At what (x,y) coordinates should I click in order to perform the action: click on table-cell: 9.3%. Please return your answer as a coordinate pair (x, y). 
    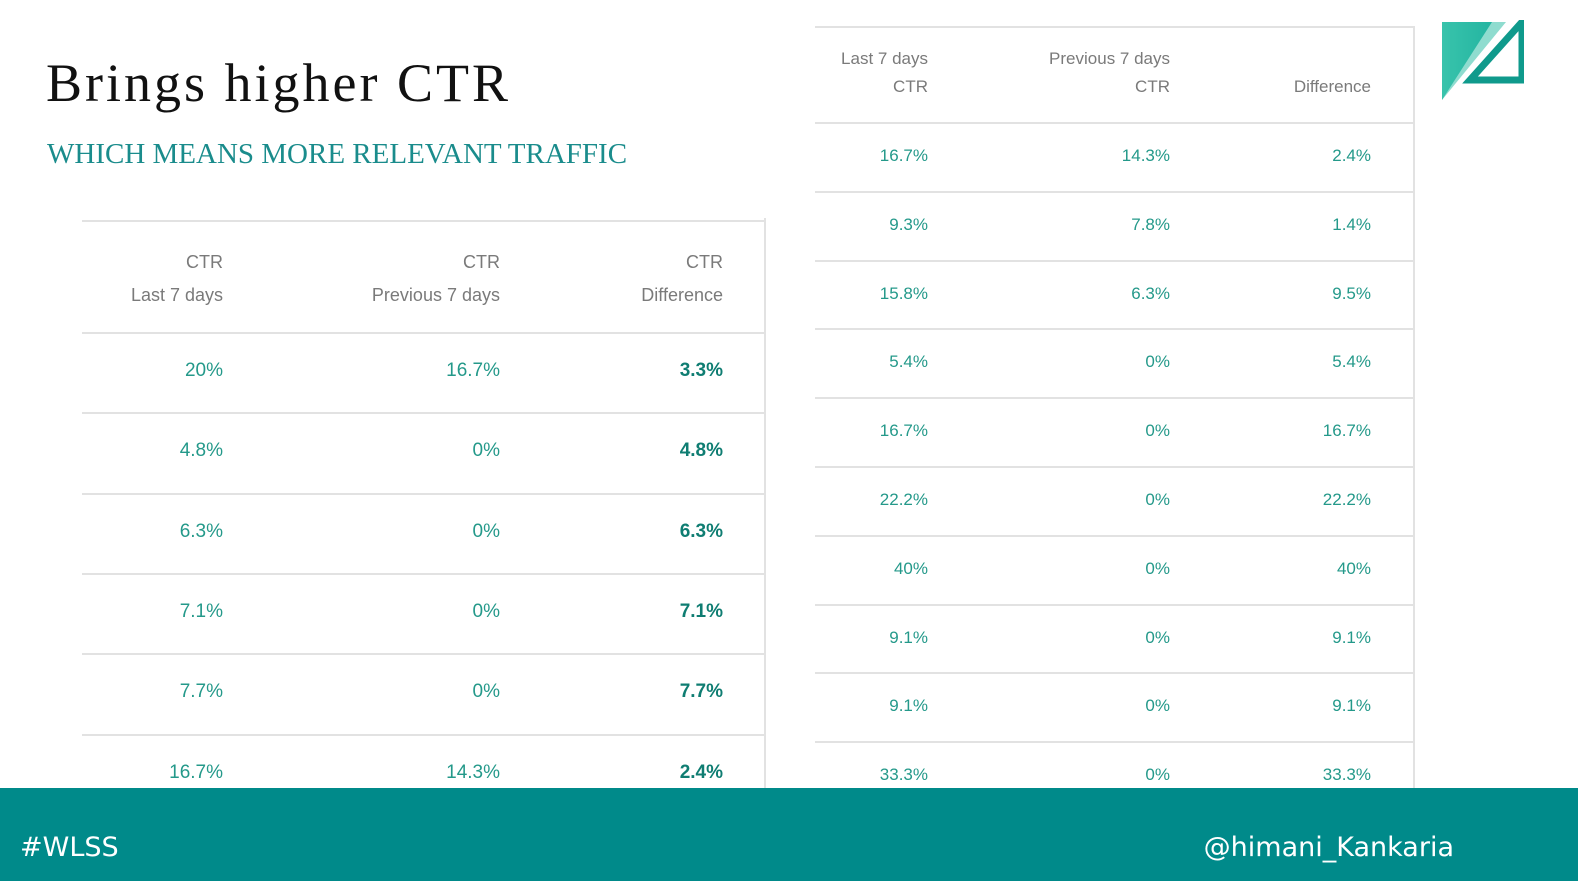
    Looking at the image, I should click on (908, 224).